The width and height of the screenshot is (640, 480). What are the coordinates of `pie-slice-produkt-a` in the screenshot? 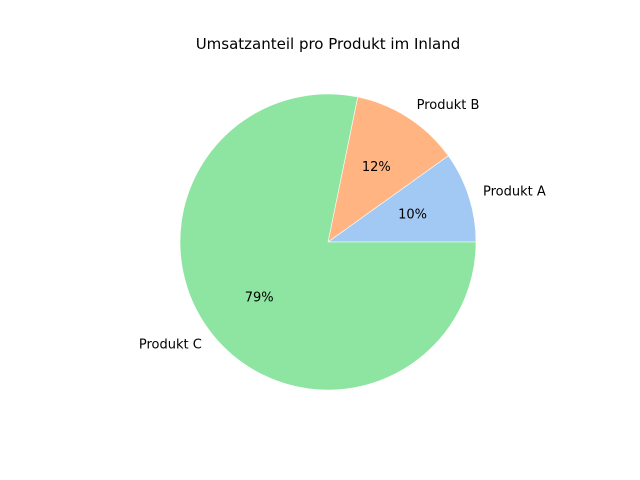 It's located at (402, 199).